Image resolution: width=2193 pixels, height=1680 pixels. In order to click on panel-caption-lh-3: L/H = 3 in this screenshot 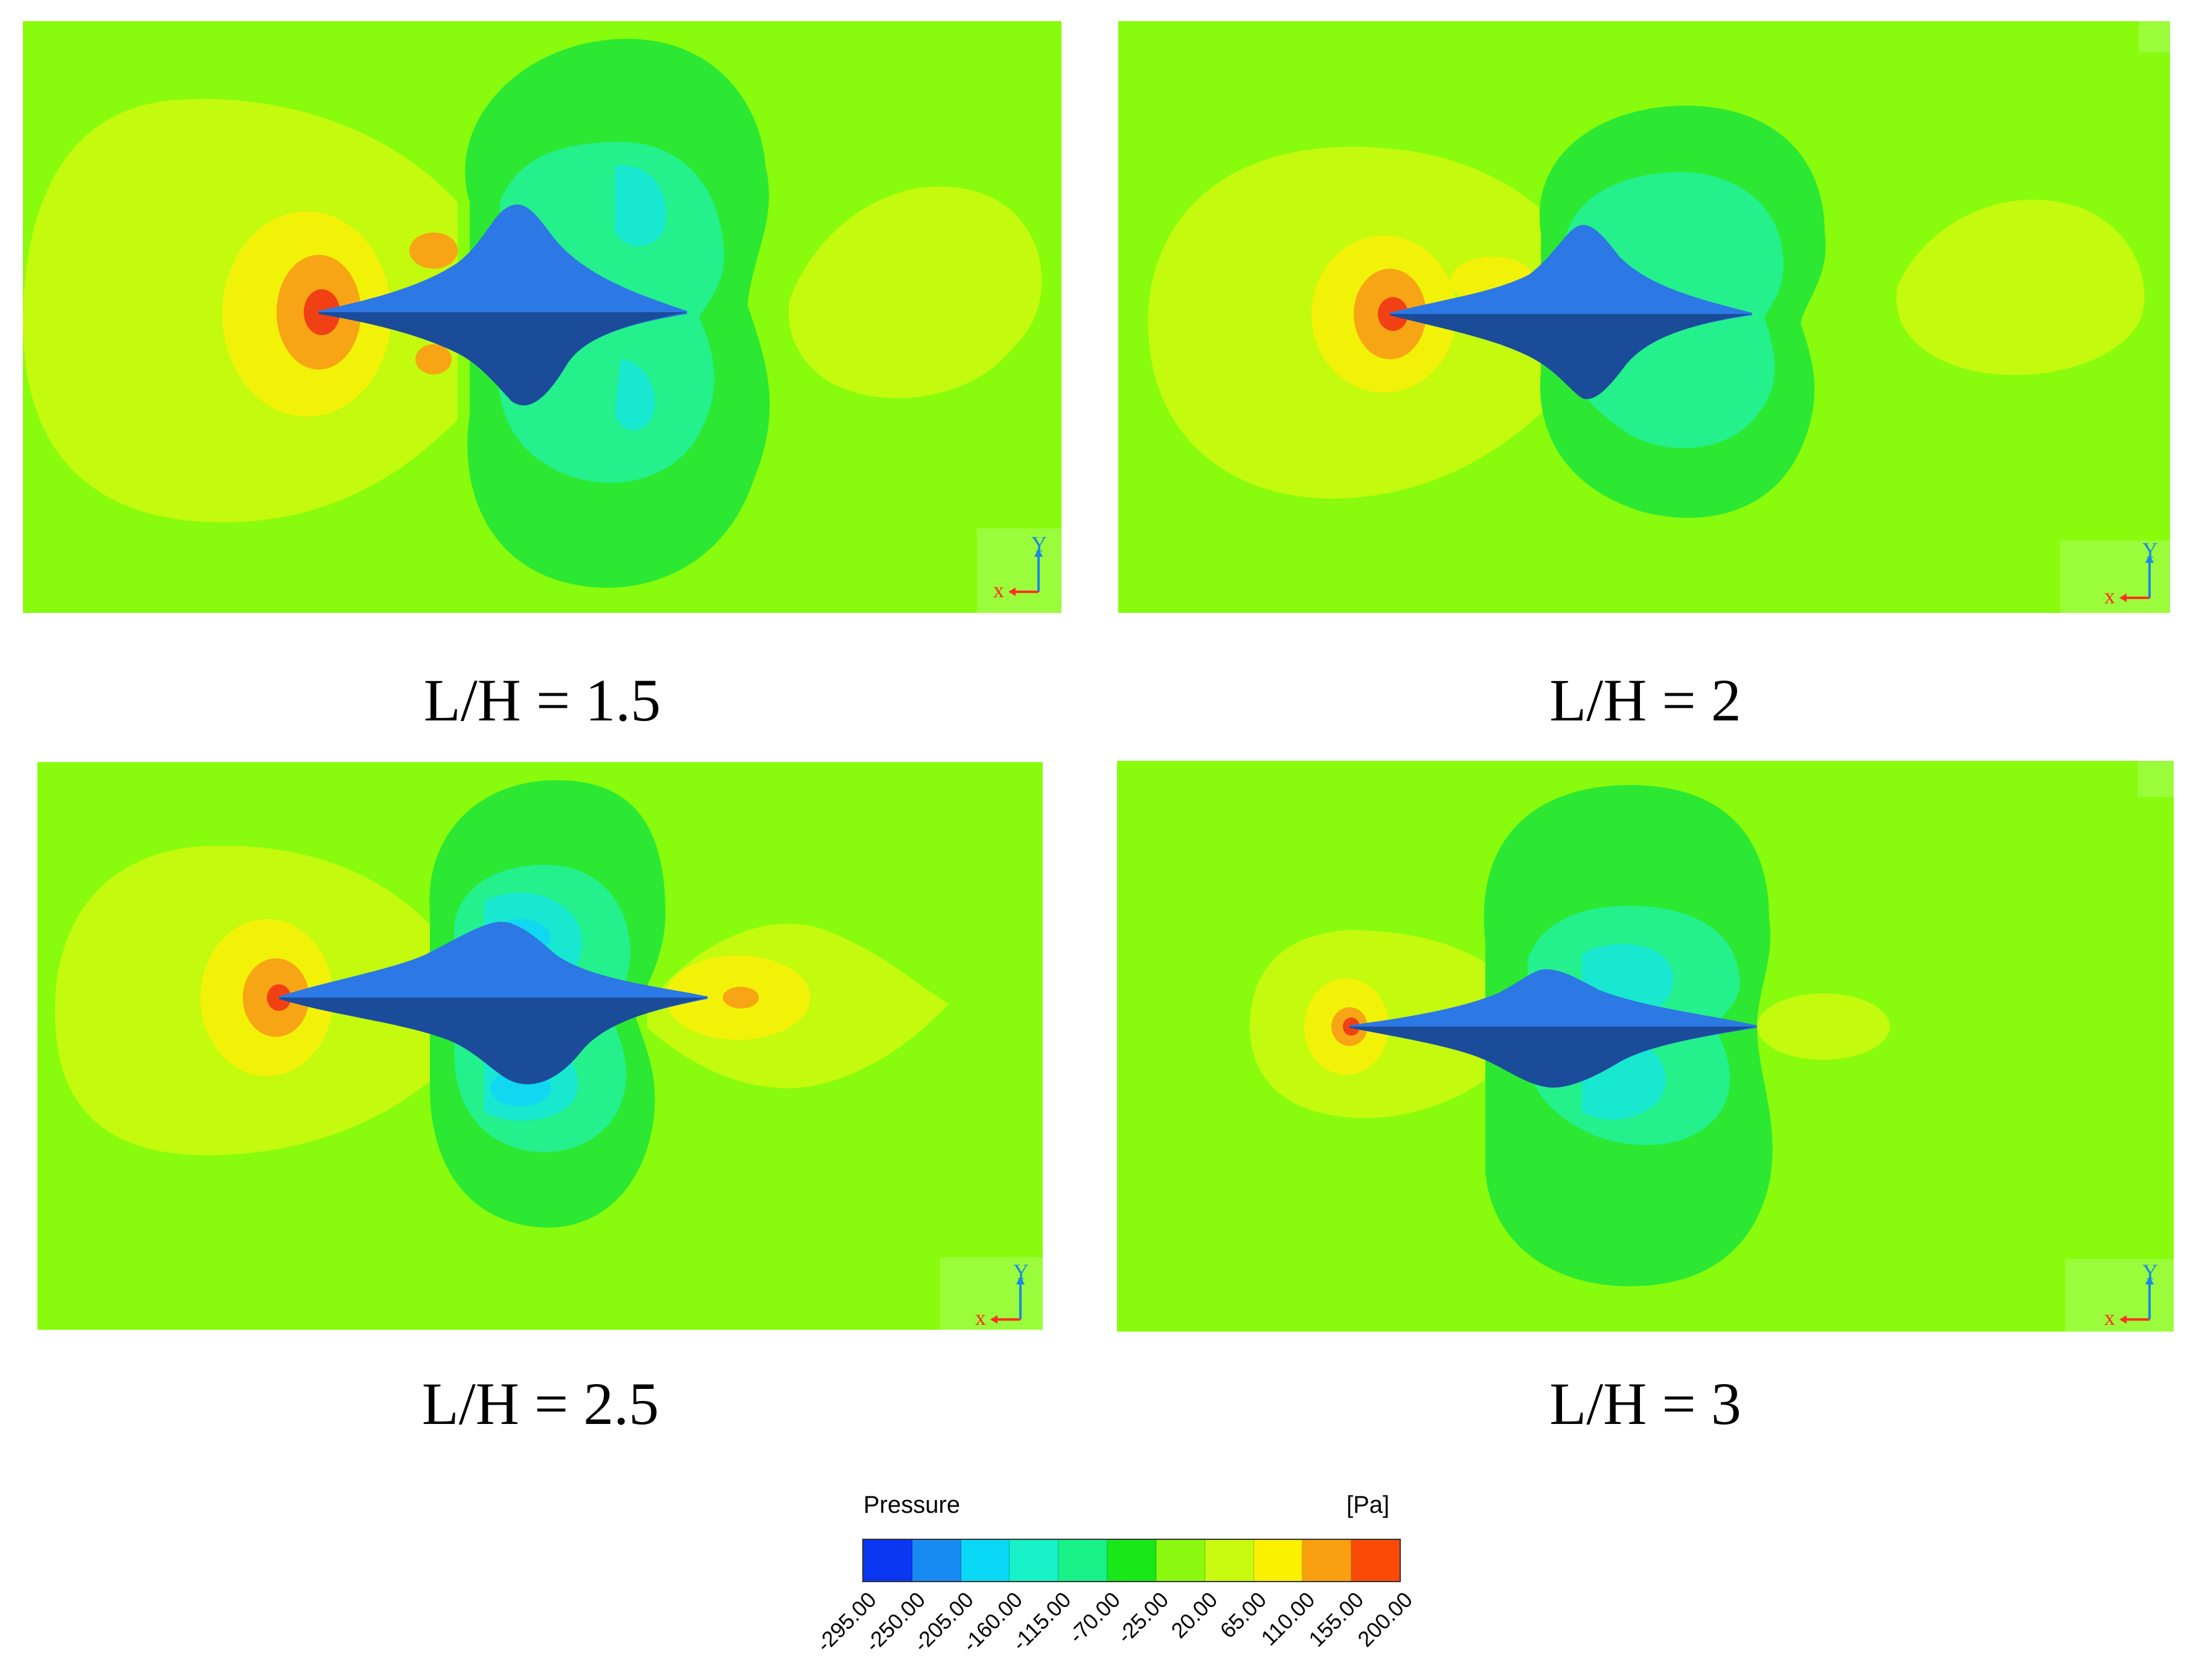, I will do `click(1645, 1403)`.